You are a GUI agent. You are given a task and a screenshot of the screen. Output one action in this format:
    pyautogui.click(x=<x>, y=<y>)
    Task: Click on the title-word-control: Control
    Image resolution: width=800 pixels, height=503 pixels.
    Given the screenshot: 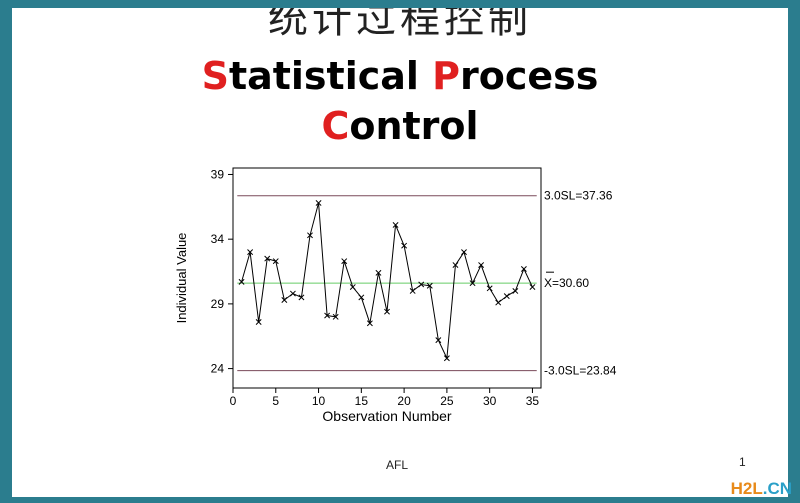 What is the action you would take?
    pyautogui.click(x=400, y=126)
    